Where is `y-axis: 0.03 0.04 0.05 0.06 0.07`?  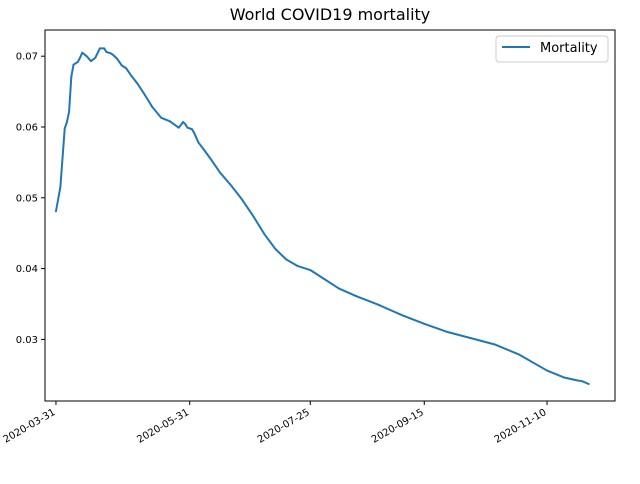 y-axis: 0.03 0.04 0.05 0.06 0.07 is located at coordinates (30, 199).